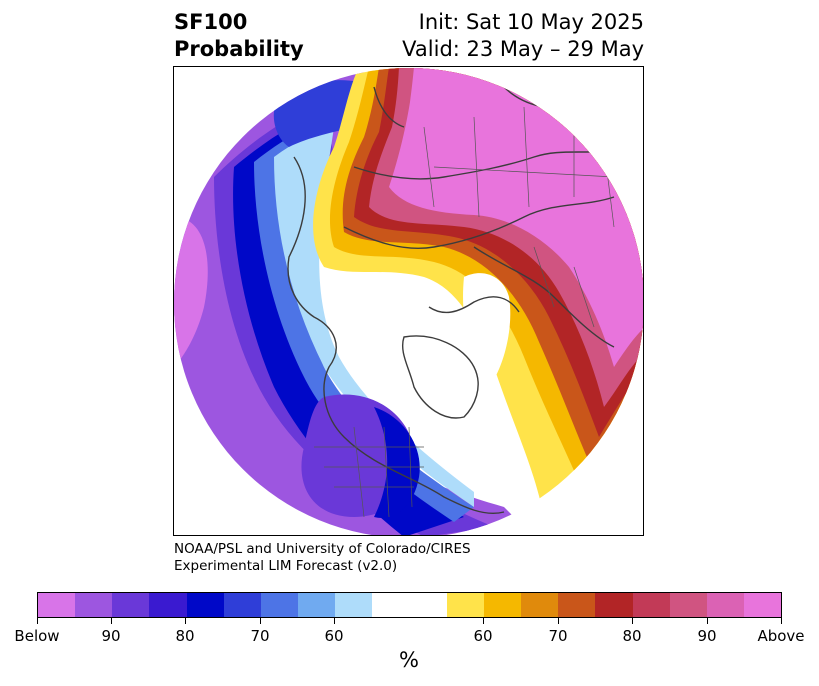 This screenshot has height=686, width=819. Describe the element at coordinates (523, 49) in the screenshot. I see `valid-range: Valid: 23 May – 29 May` at that location.